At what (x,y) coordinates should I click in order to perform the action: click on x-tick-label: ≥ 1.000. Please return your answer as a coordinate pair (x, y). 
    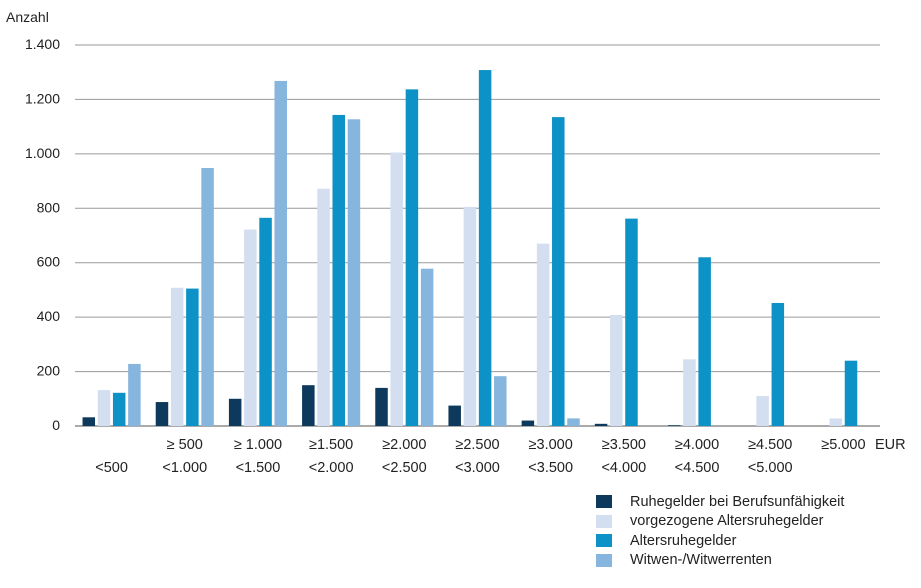
    Looking at the image, I should click on (258, 445).